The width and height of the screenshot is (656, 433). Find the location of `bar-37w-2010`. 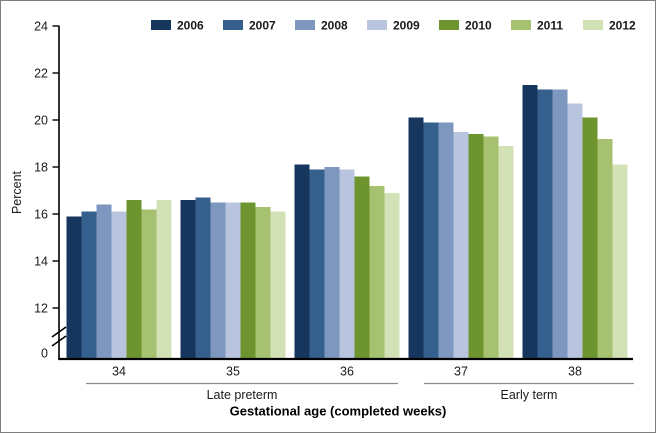

bar-37w-2010 is located at coordinates (476, 246).